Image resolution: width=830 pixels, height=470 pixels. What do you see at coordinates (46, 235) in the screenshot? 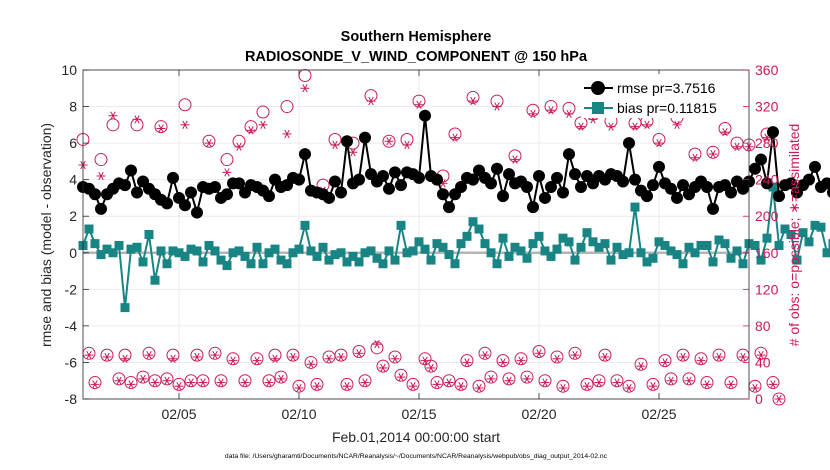
I see `y-axis-left-label: rmse and bias (model - observation)` at bounding box center [46, 235].